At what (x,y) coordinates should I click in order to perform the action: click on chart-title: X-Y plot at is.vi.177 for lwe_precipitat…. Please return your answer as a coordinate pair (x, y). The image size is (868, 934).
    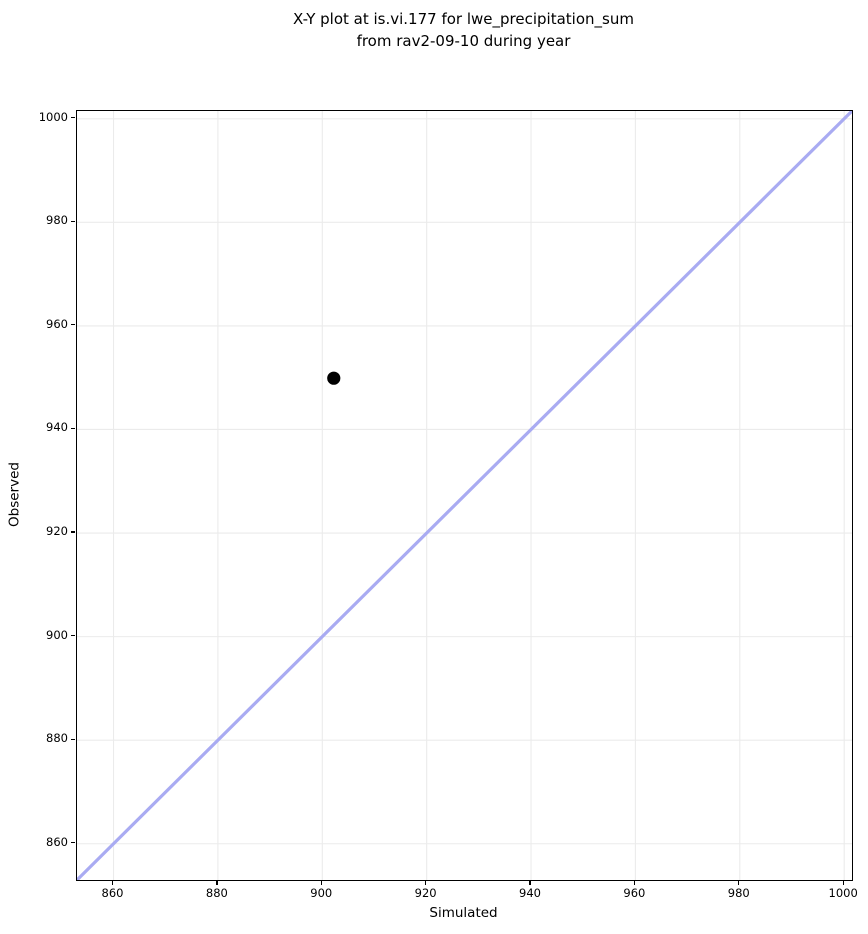
    Looking at the image, I should click on (463, 30).